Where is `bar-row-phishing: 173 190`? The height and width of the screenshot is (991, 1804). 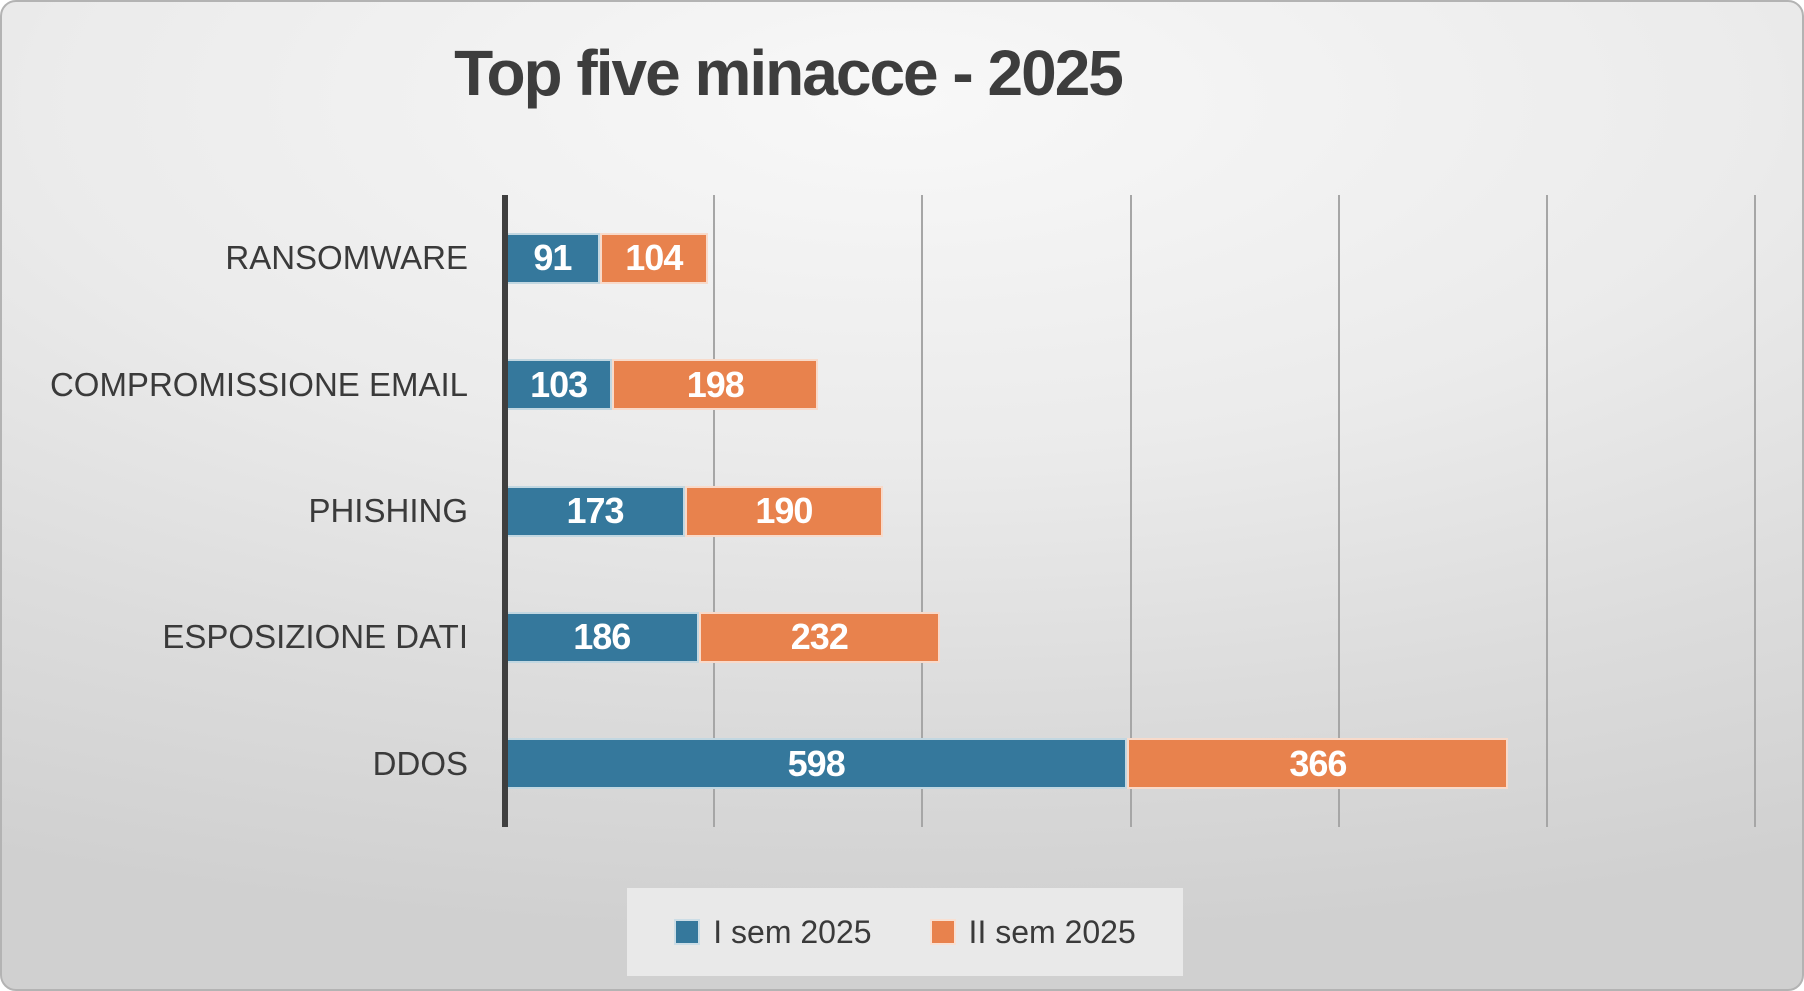
bar-row-phishing: 173 190 is located at coordinates (694, 511).